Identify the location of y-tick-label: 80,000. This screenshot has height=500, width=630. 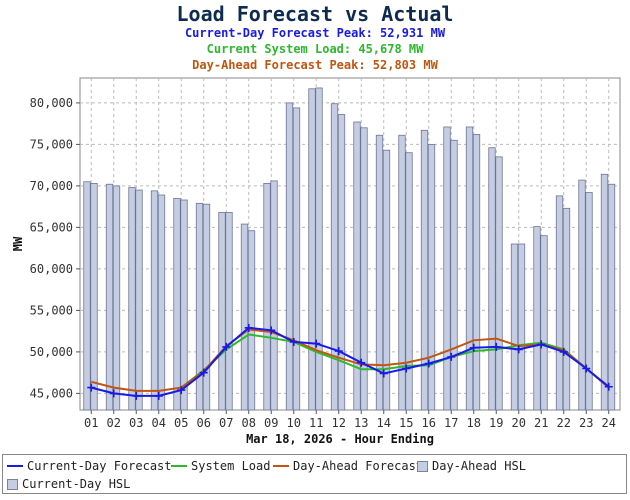
(51, 103).